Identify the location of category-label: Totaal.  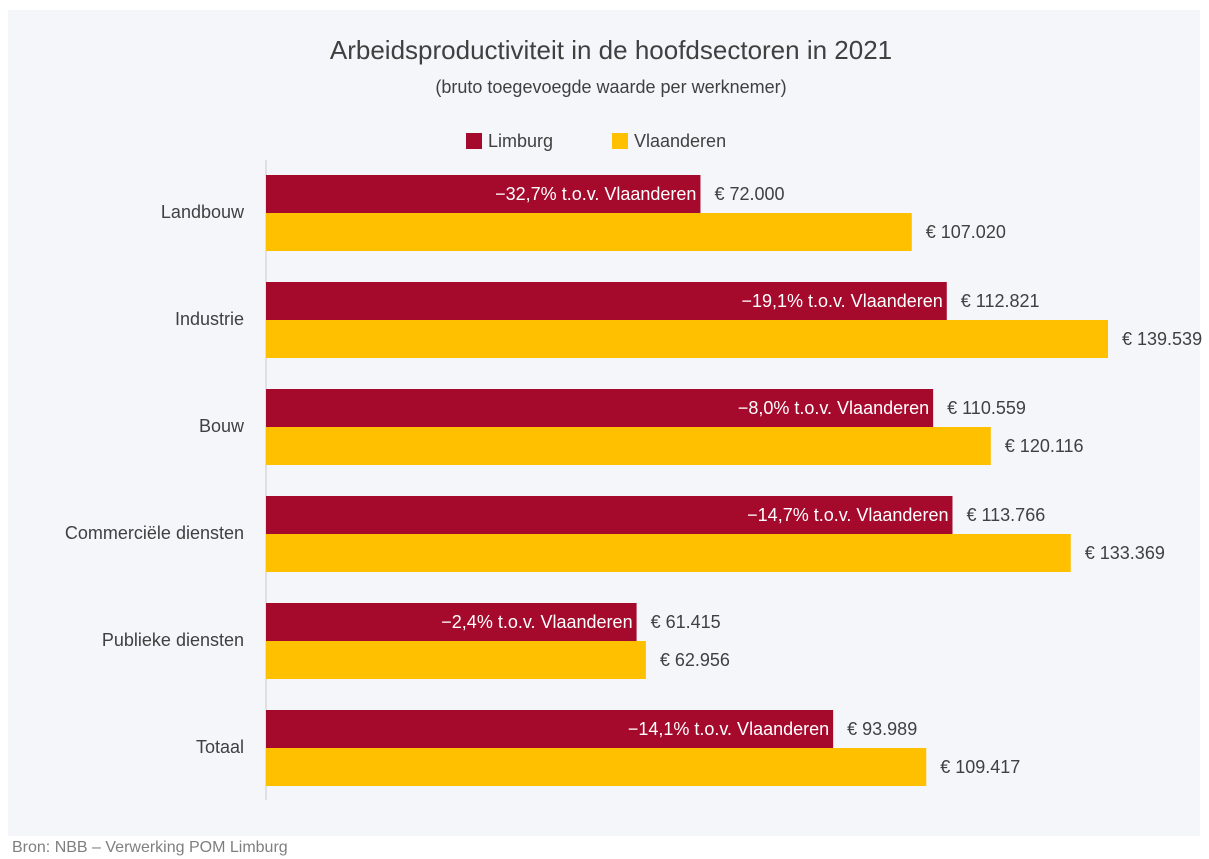
(220, 747).